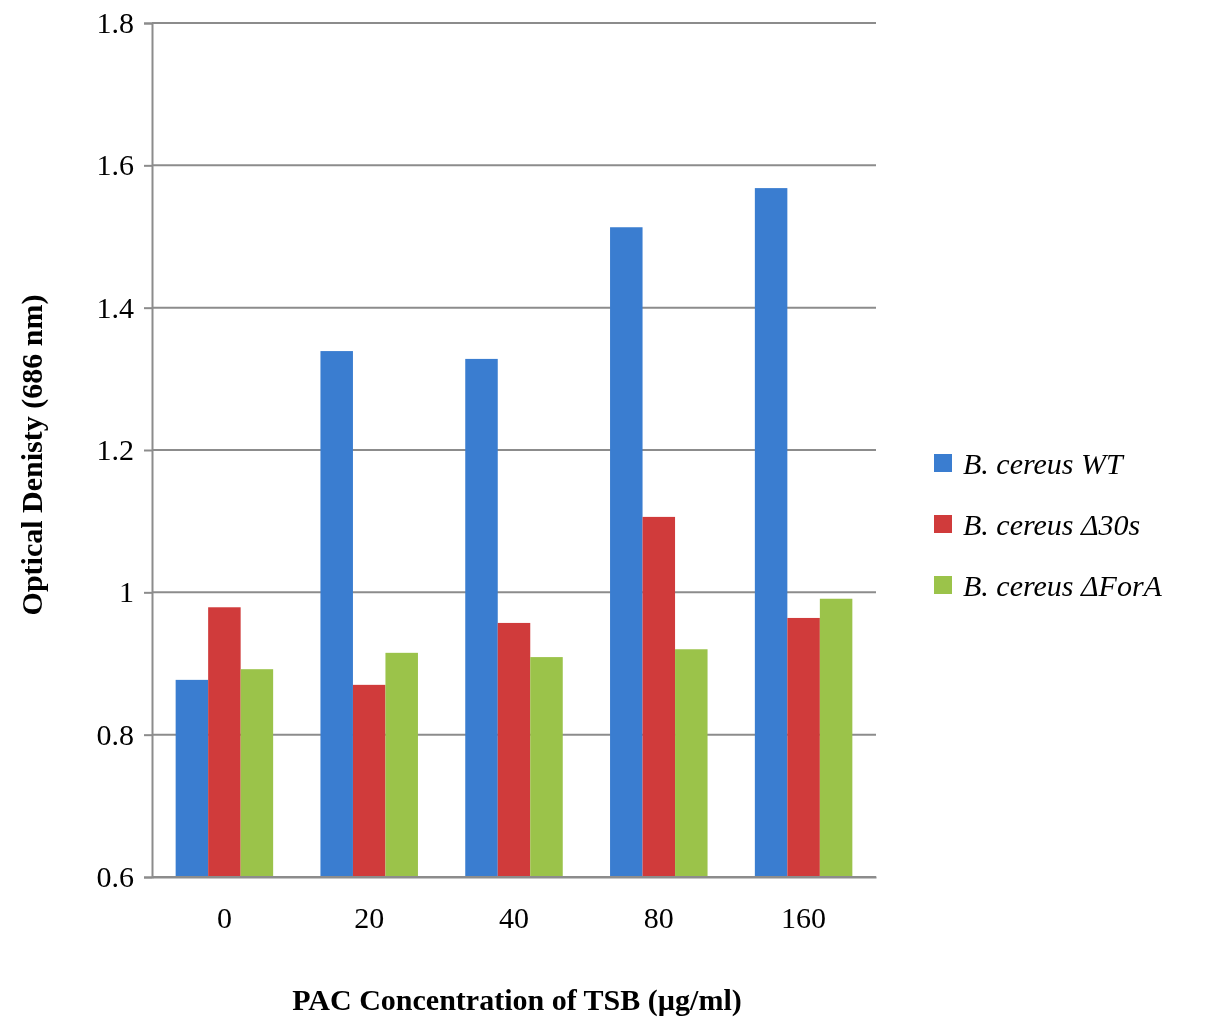  What do you see at coordinates (115, 734) in the screenshot?
I see `y-tick-label: 0.8` at bounding box center [115, 734].